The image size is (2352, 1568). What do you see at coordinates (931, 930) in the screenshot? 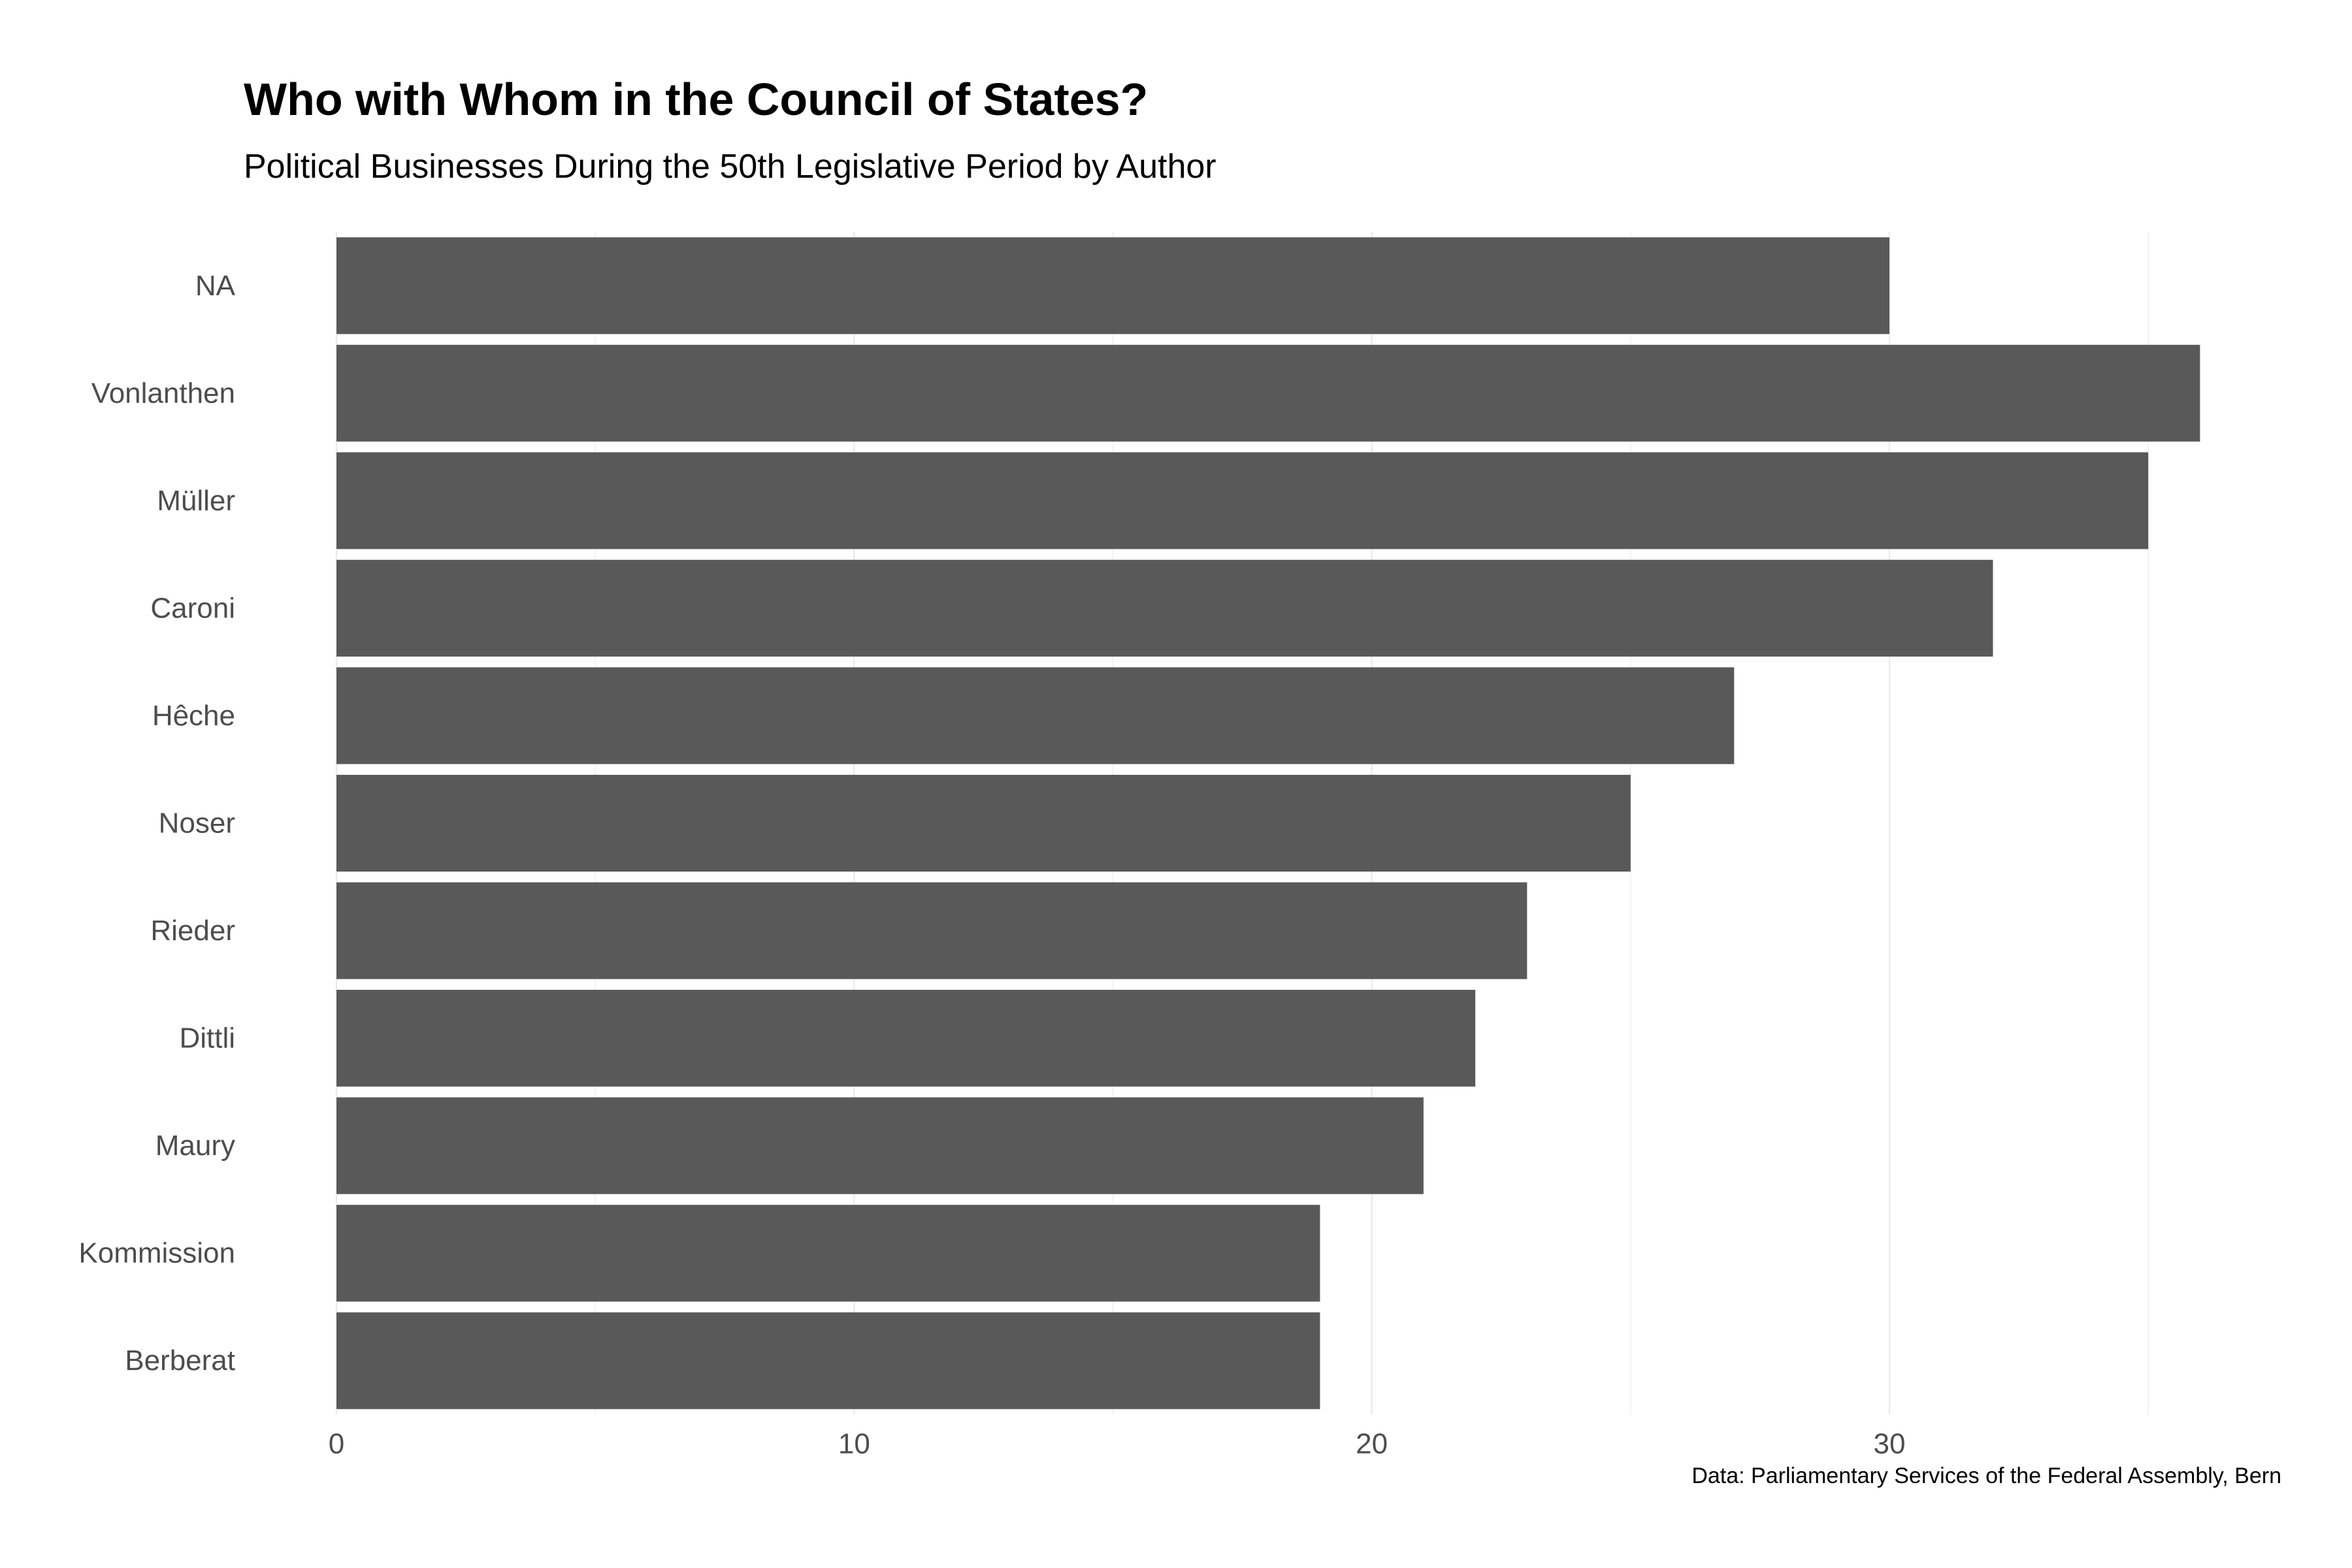
I see `bar-rieder` at bounding box center [931, 930].